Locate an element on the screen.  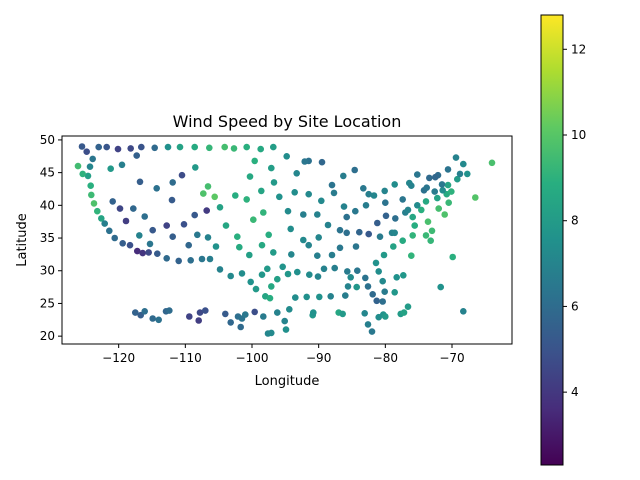
chart-title: Wind Speed by Site Location is located at coordinates (287, 121).